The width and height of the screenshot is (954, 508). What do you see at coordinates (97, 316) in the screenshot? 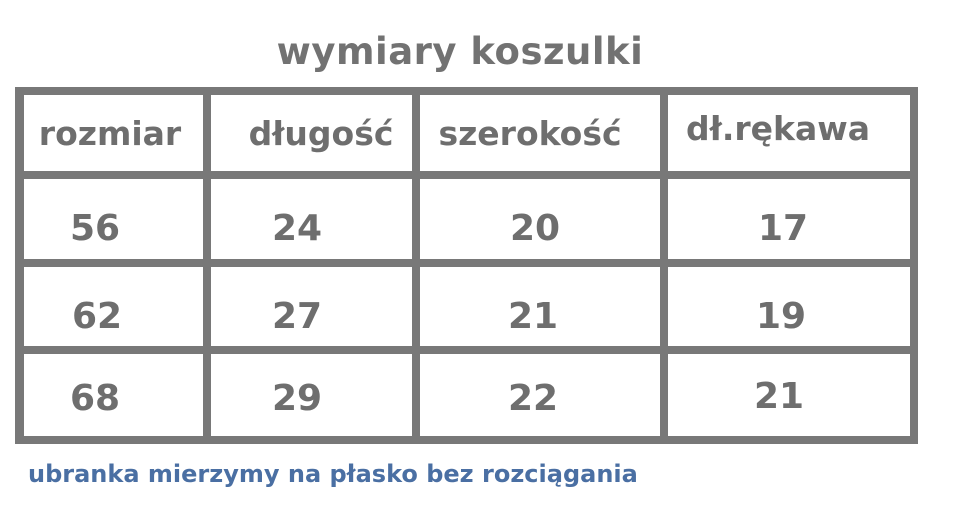
I see `cell-size: 62` at bounding box center [97, 316].